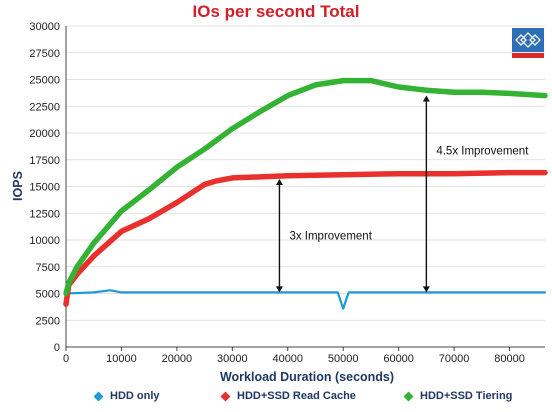 Image resolution: width=552 pixels, height=412 pixels. What do you see at coordinates (307, 377) in the screenshot?
I see `x-axis-title: Workload Duration (seconds)` at bounding box center [307, 377].